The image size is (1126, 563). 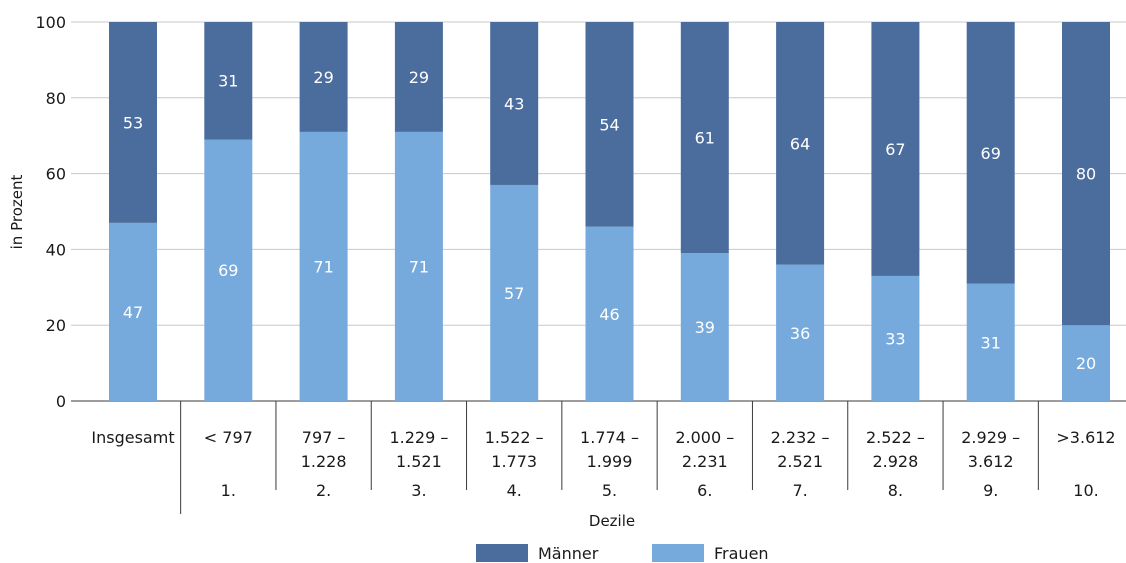 I want to click on category-label: 2.929 –3.612, so click(x=990, y=449).